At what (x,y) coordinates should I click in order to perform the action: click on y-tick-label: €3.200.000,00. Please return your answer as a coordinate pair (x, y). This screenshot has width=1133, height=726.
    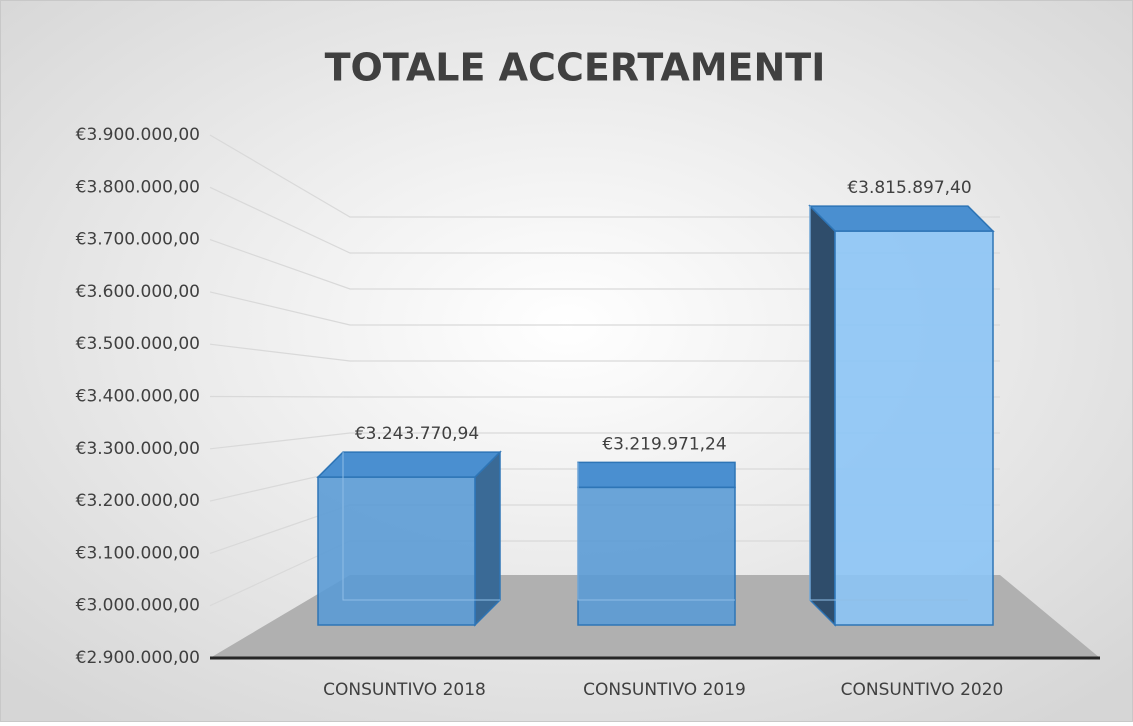
    Looking at the image, I should click on (138, 501).